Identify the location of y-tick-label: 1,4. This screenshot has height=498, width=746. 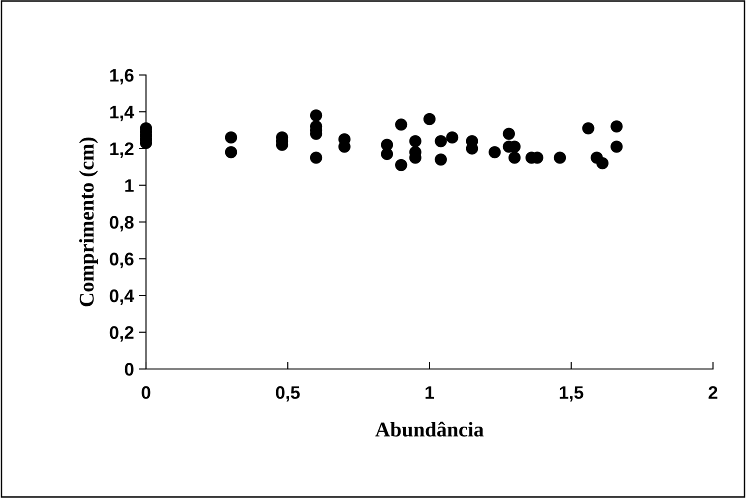
(122, 114).